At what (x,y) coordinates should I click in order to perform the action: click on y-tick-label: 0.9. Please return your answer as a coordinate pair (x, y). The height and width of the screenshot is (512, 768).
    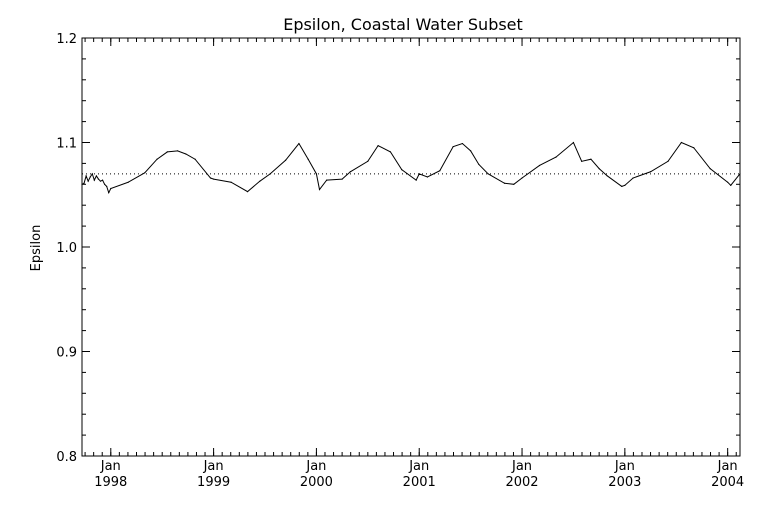
    Looking at the image, I should click on (66, 353).